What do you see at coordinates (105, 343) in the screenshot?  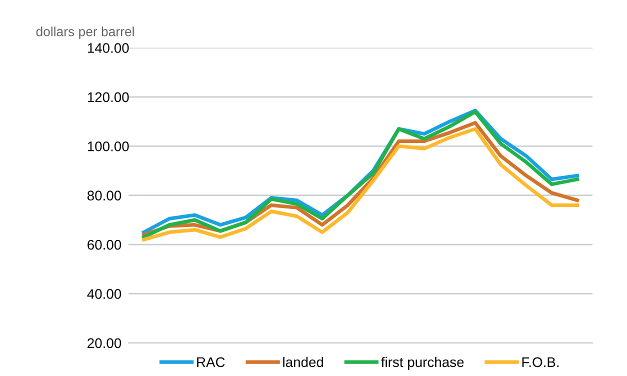 I see `y-tick-label: 20.00` at bounding box center [105, 343].